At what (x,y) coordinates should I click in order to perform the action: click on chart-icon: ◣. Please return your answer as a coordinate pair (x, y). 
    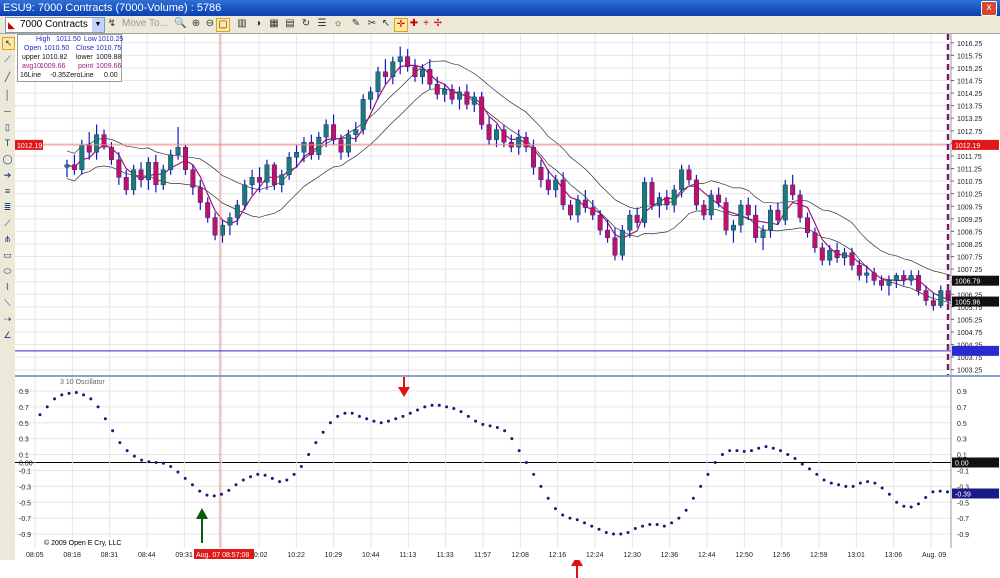
    Looking at the image, I should click on (11, 25).